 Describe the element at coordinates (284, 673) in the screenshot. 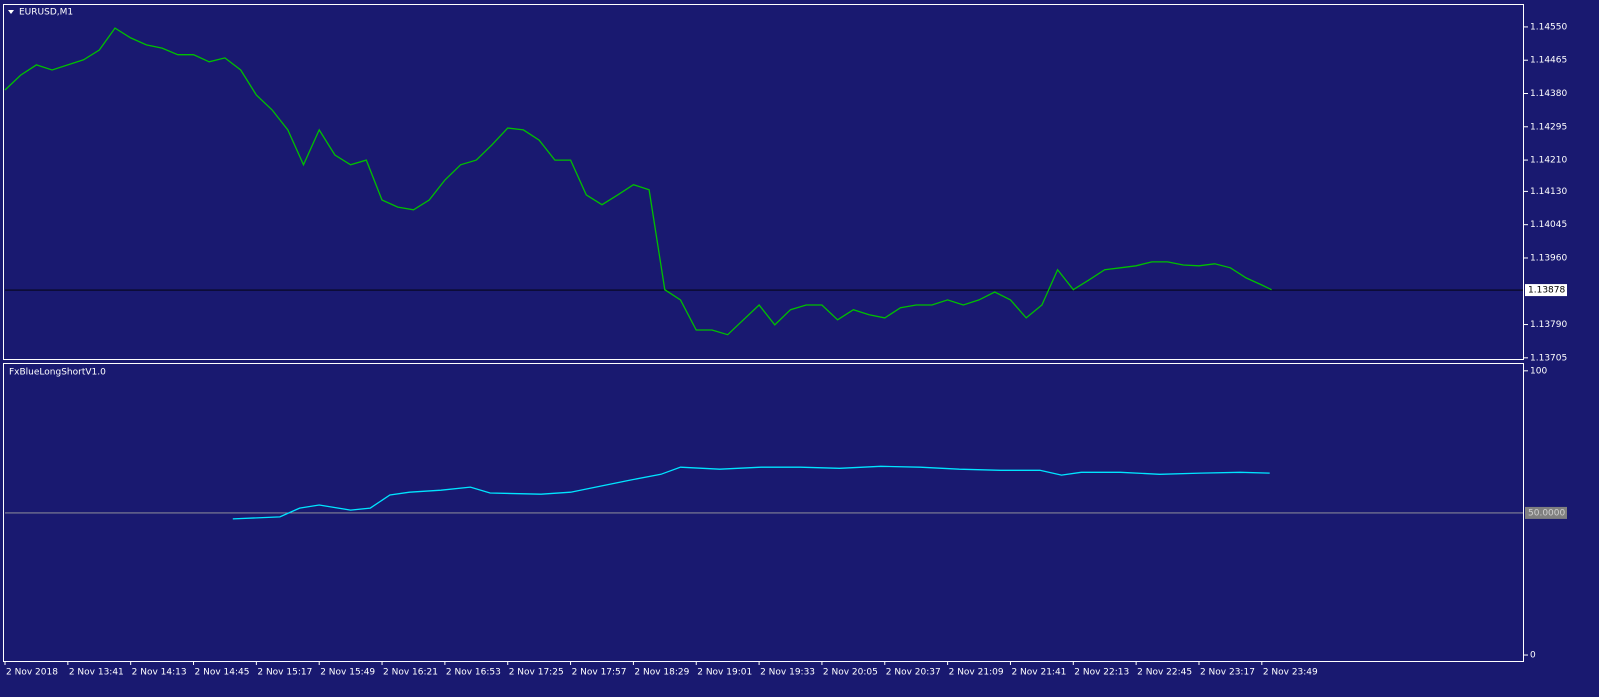

I see `x-tick-label: 2 Nov 15:17` at that location.